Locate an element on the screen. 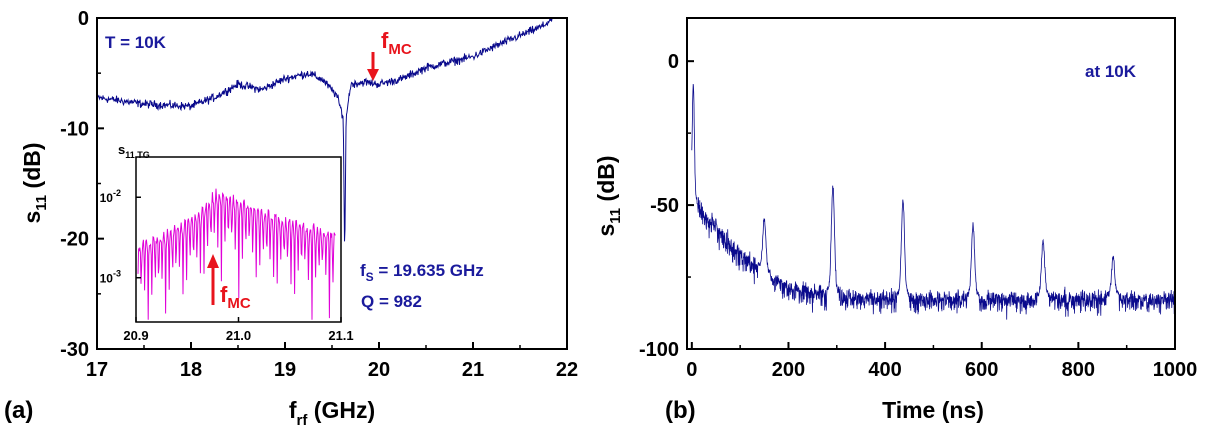  panel-a-xtick-label: 21 is located at coordinates (473, 370).